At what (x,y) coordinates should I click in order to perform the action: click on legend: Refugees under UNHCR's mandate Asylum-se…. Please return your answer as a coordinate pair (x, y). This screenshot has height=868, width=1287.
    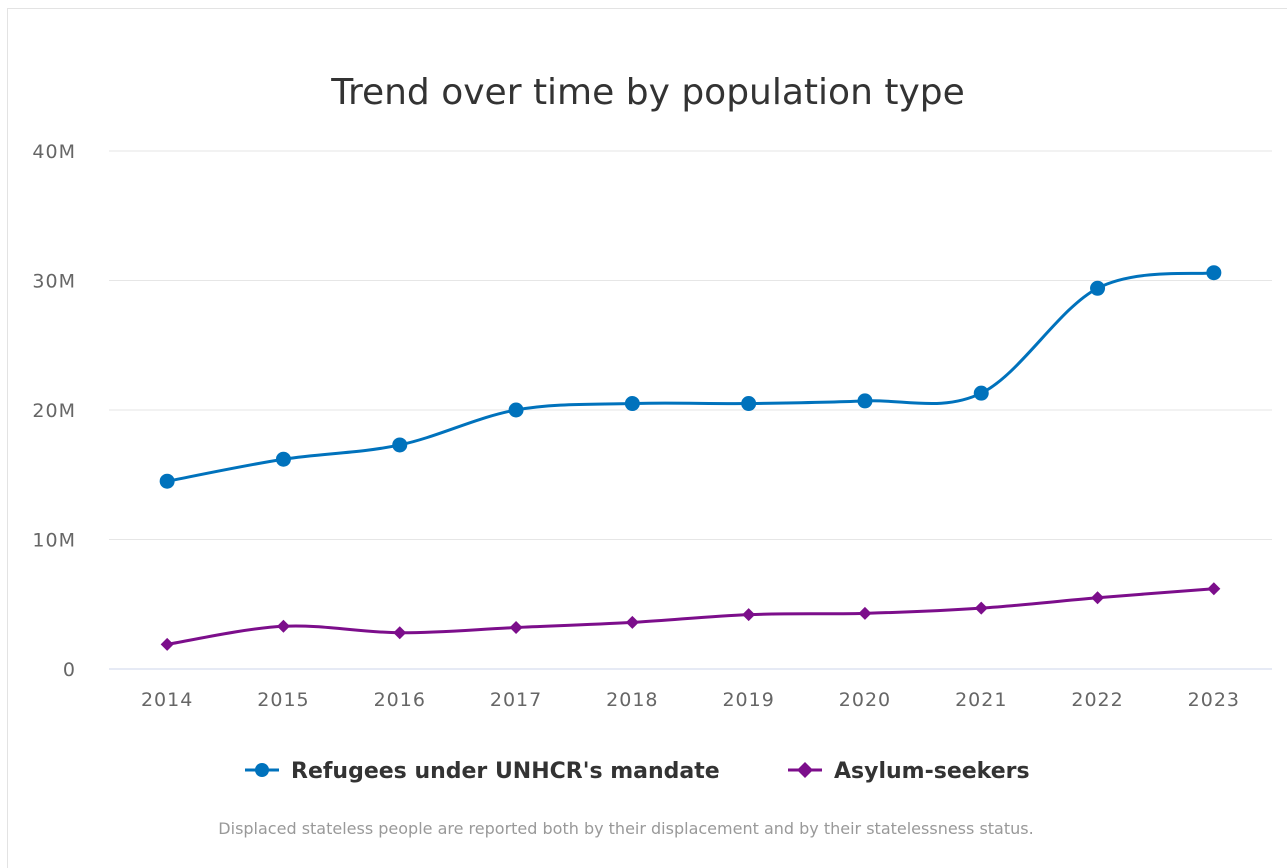
    Looking at the image, I should click on (637, 771).